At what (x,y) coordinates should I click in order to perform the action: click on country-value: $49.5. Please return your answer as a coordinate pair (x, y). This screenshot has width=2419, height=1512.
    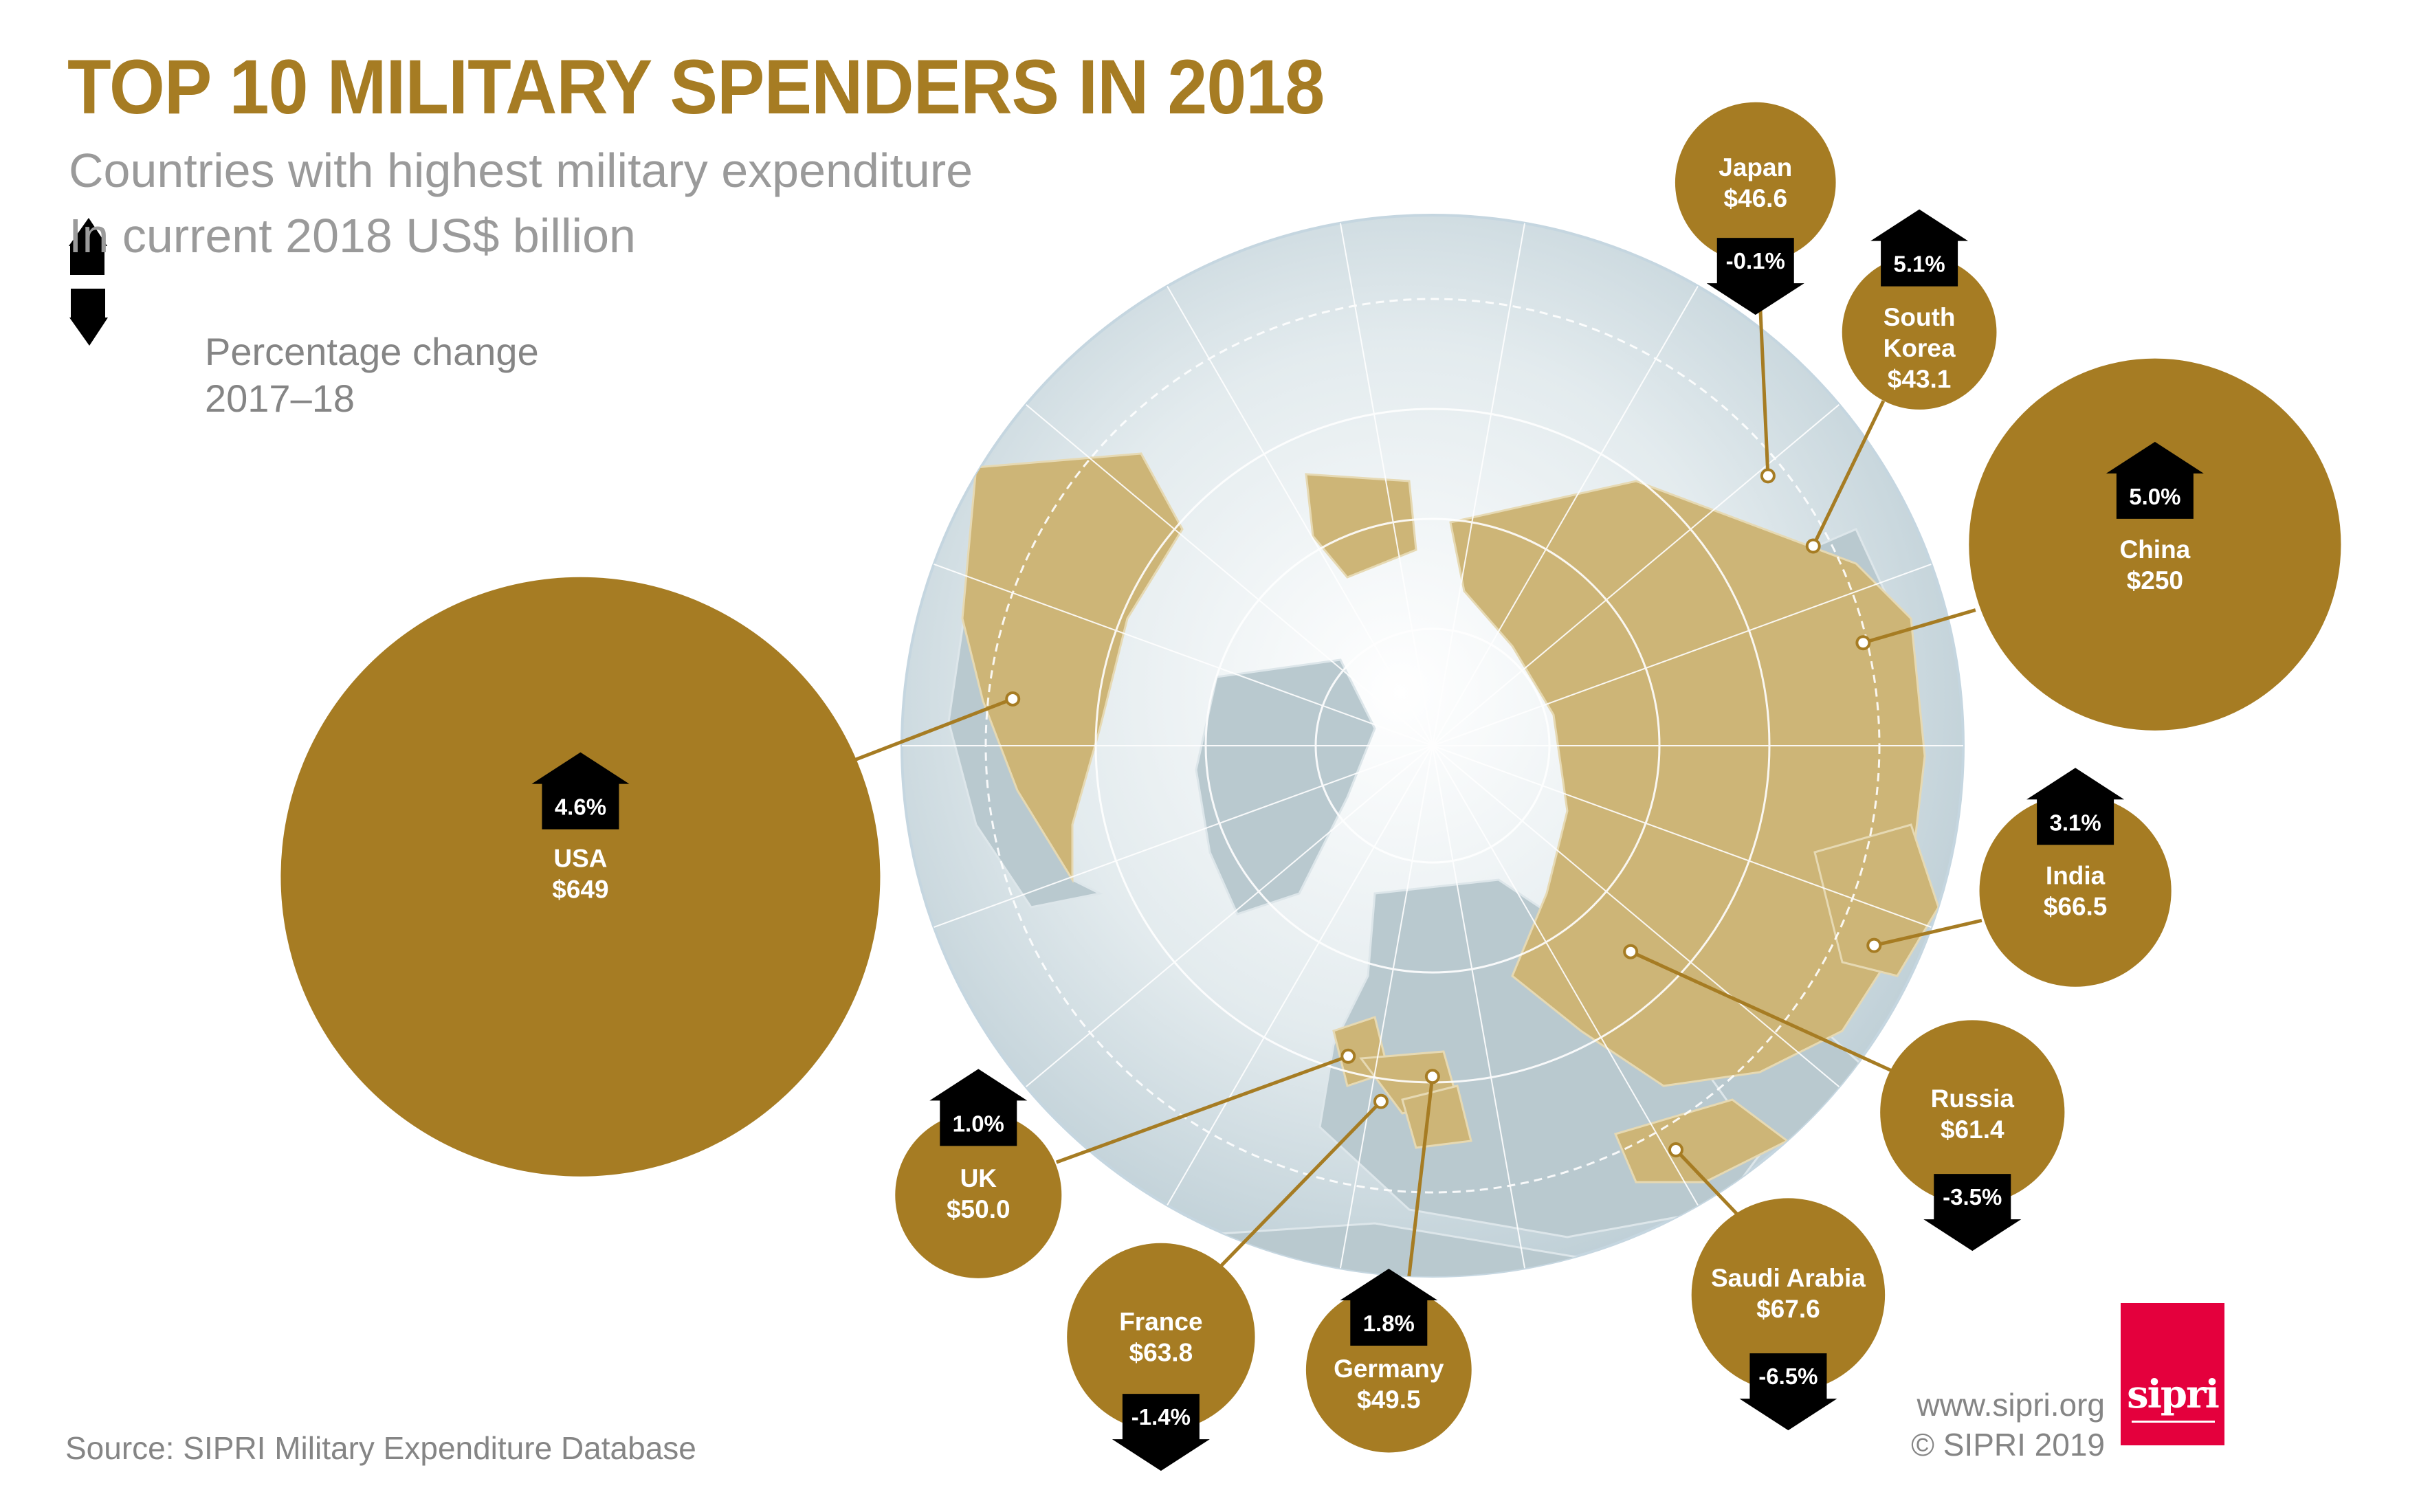
    Looking at the image, I should click on (1389, 1400).